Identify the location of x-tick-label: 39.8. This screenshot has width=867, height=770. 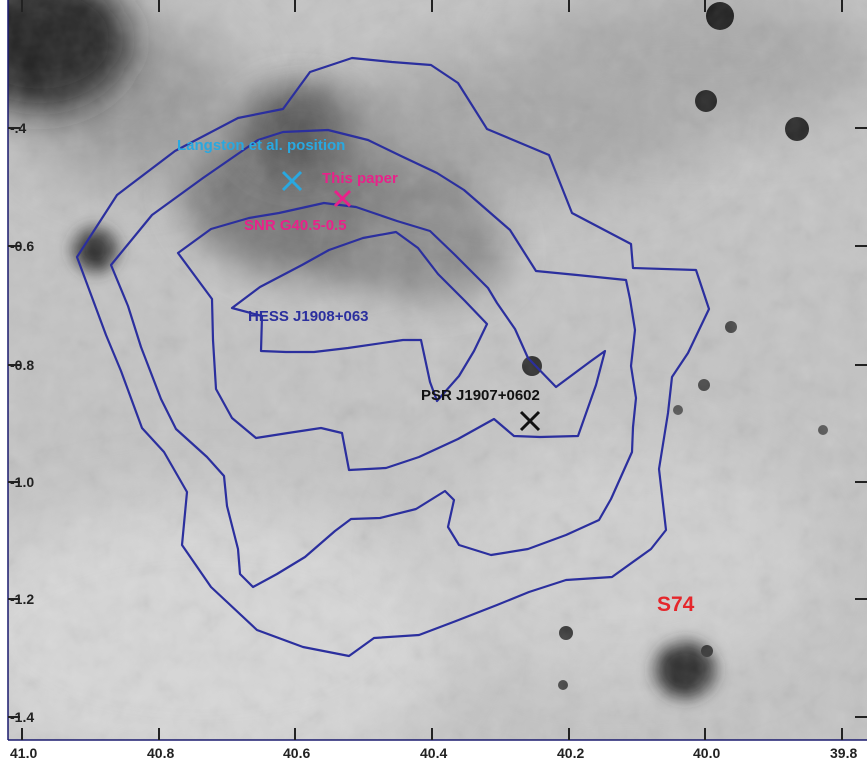
(843, 753).